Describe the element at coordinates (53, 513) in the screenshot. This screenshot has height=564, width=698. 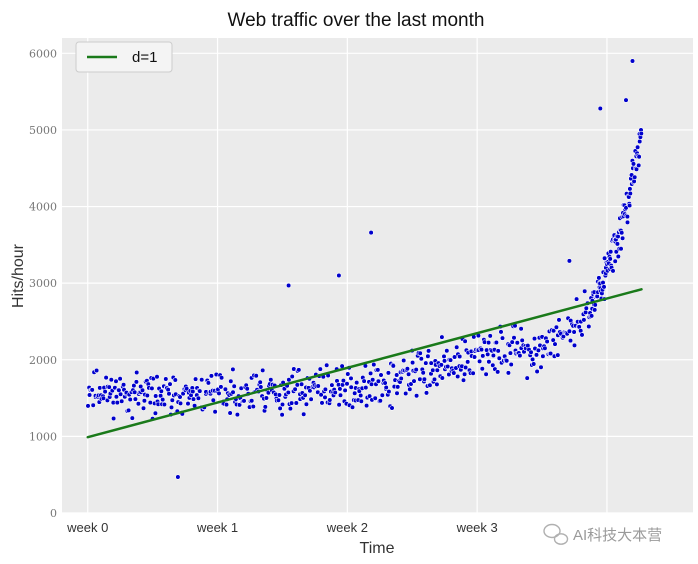
I see `y-tick-label: 0` at that location.